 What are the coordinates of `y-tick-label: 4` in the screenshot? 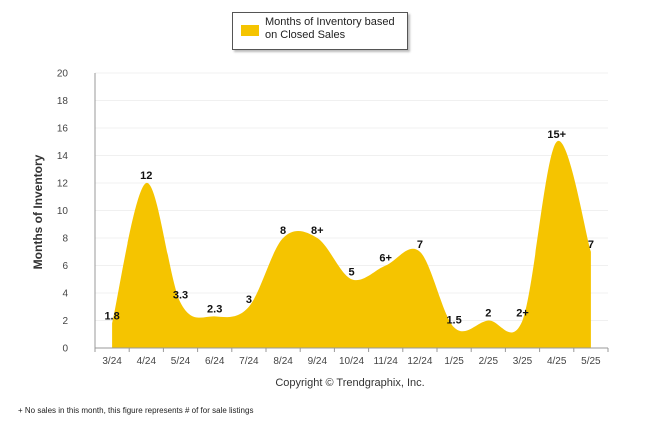 It's located at (65, 294).